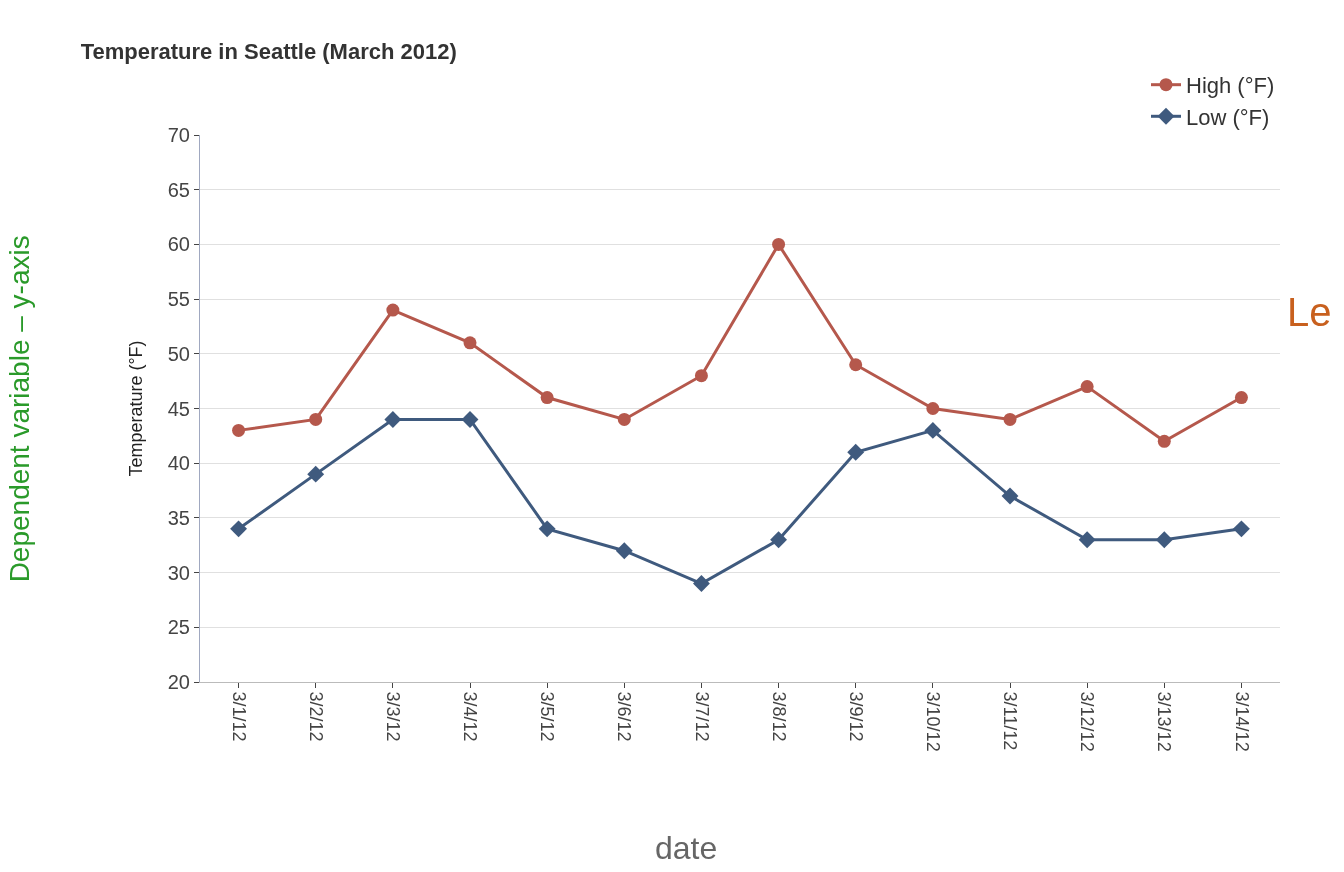 This screenshot has height=872, width=1344. What do you see at coordinates (178, 627) in the screenshot?
I see `y-tick-label: 25` at bounding box center [178, 627].